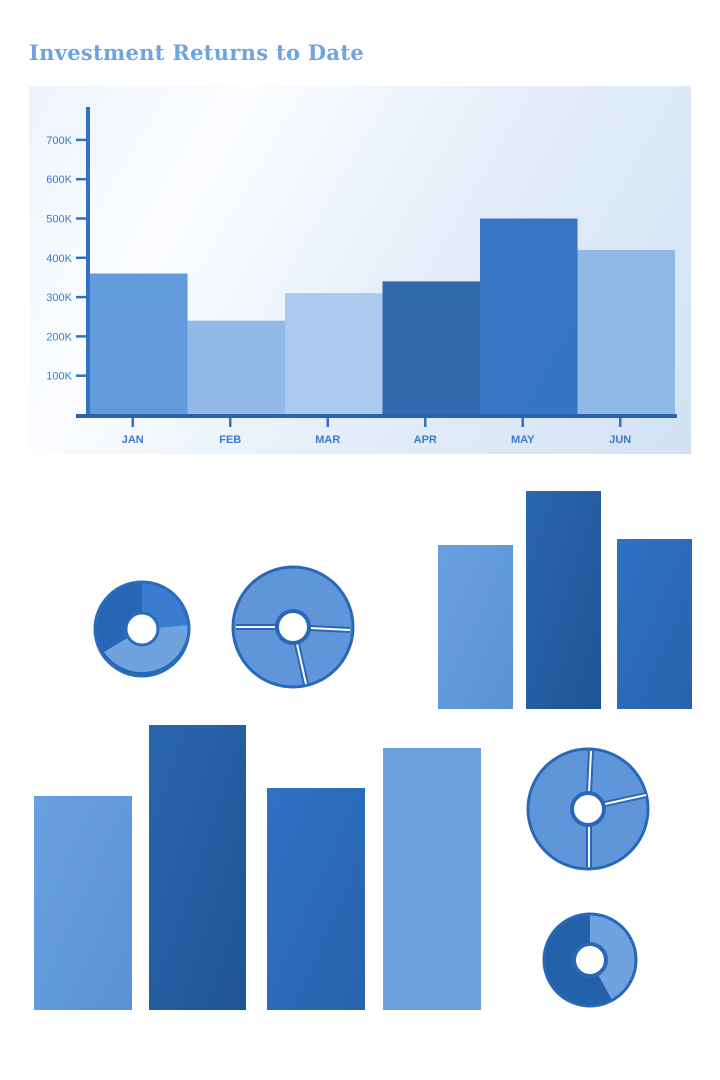  I want to click on x-tick-label: JAN, so click(133, 440).